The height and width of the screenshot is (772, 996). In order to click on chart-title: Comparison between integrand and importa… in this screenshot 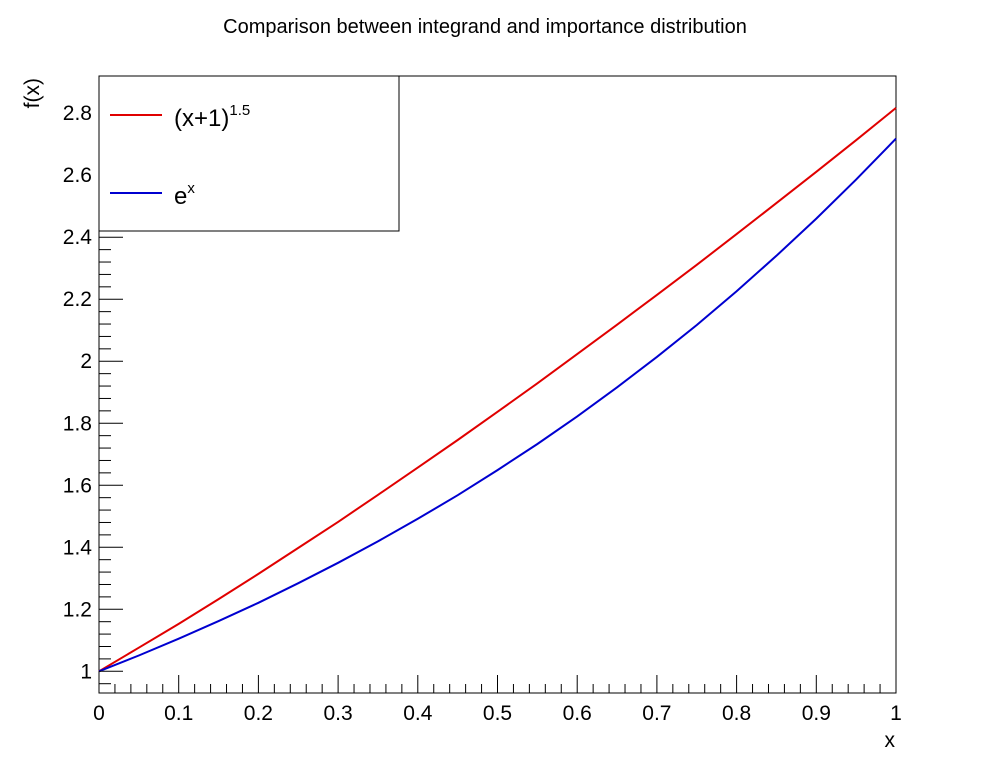, I will do `click(485, 27)`.